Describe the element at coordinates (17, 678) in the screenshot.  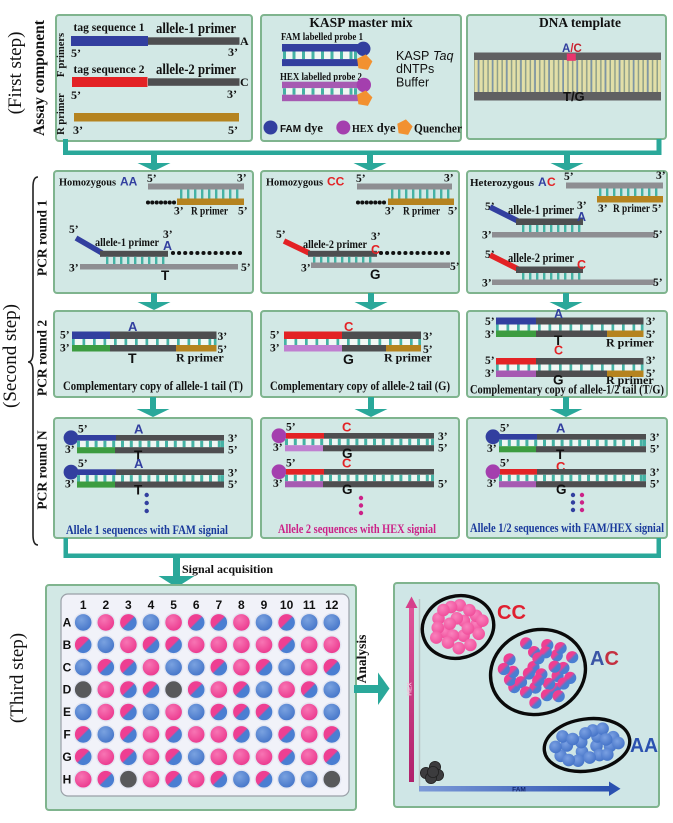
I see `svg-text: (Third step)` at that location.